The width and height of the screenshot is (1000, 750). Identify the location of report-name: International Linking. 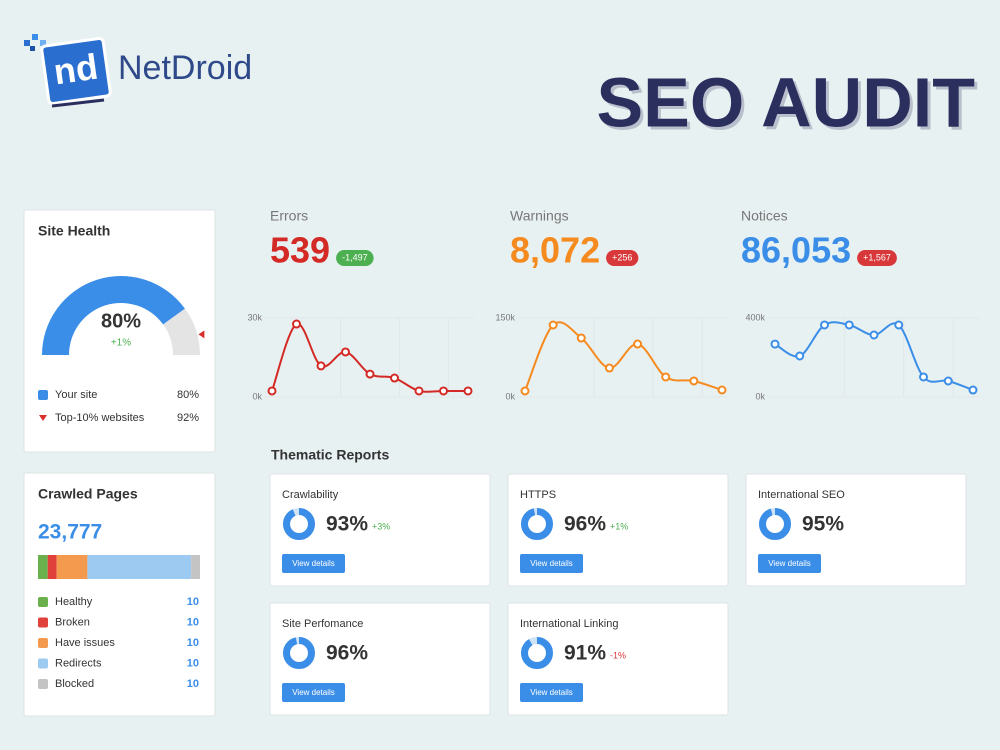
(569, 624).